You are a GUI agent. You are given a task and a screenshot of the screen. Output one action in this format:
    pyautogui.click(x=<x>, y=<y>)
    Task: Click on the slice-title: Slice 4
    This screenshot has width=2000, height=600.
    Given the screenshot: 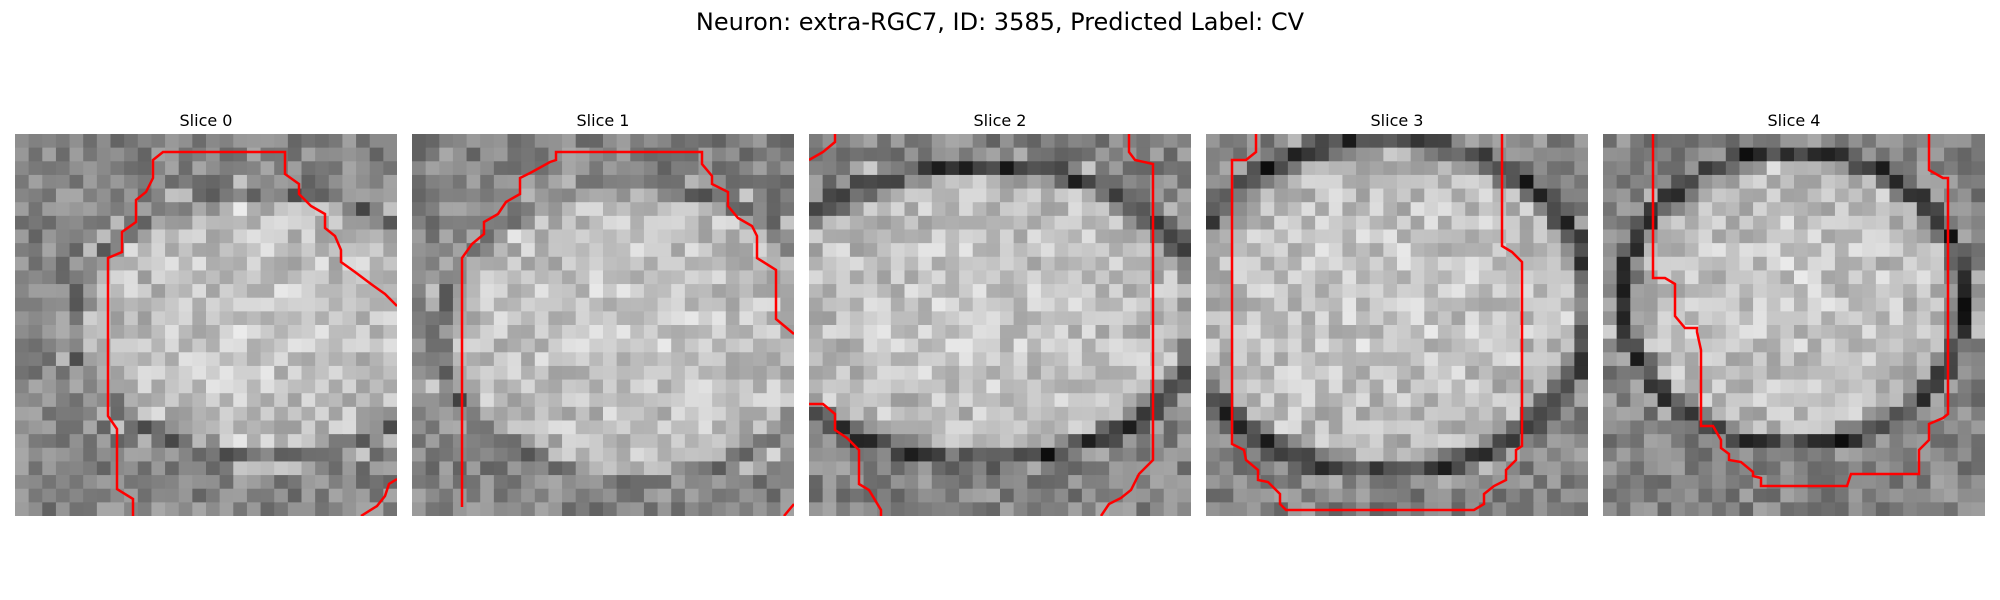 What is the action you would take?
    pyautogui.click(x=1794, y=120)
    